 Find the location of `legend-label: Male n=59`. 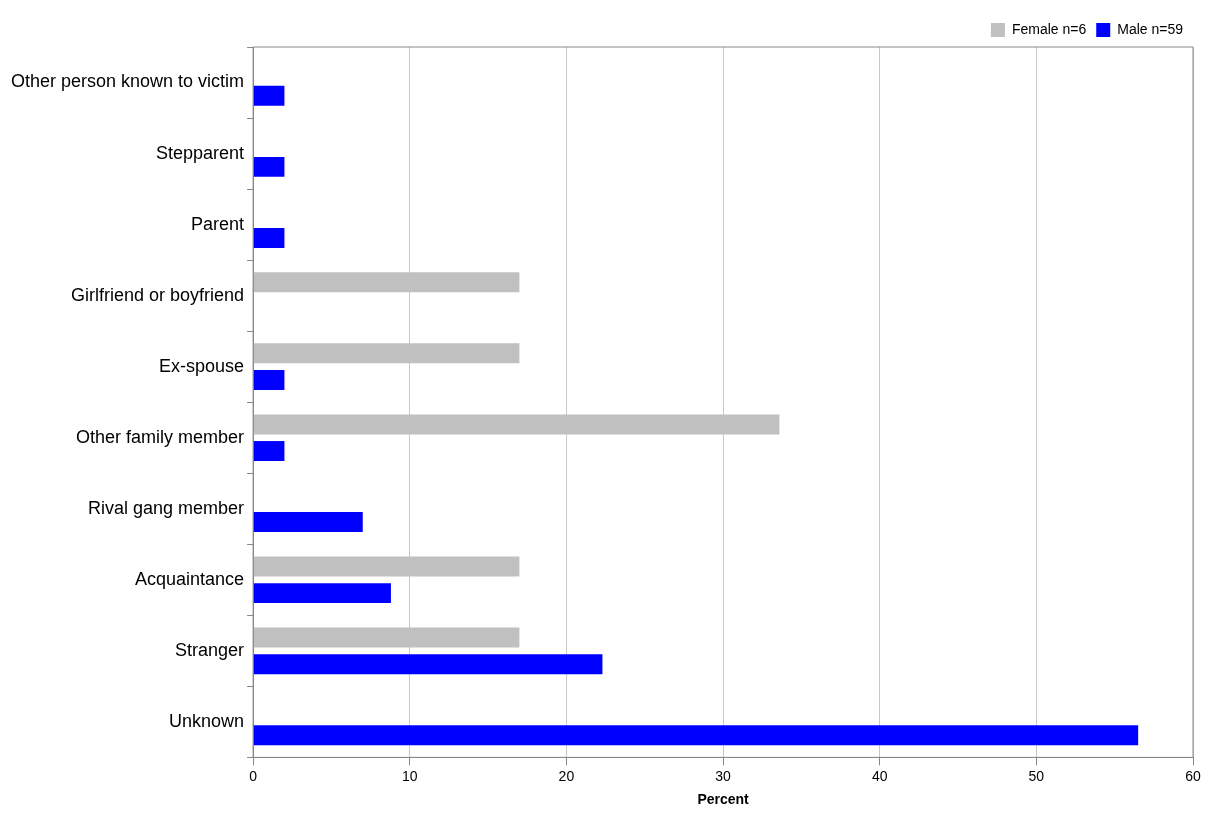

legend-label: Male n=59 is located at coordinates (1150, 28).